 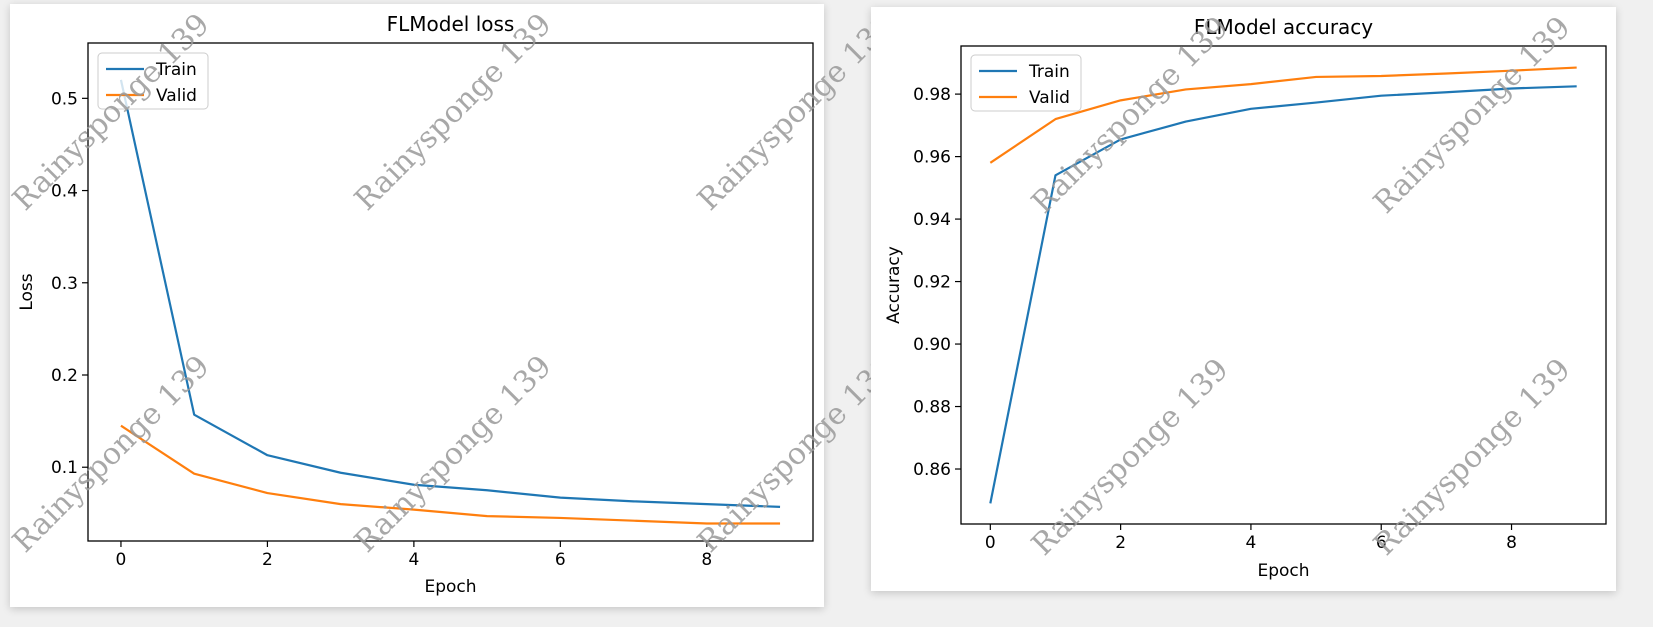 I want to click on y-tick-label: 0.5, so click(x=64, y=99).